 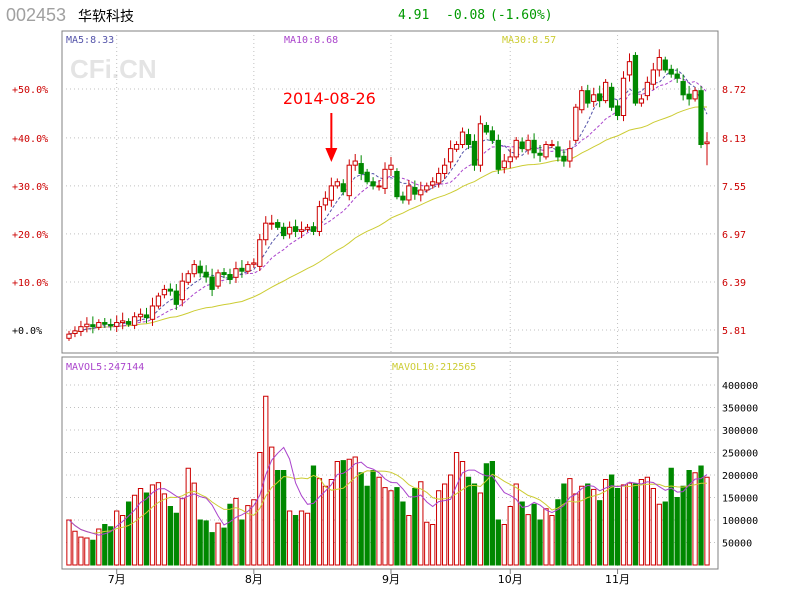 I want to click on volume-ma10-line, so click(x=387, y=502).